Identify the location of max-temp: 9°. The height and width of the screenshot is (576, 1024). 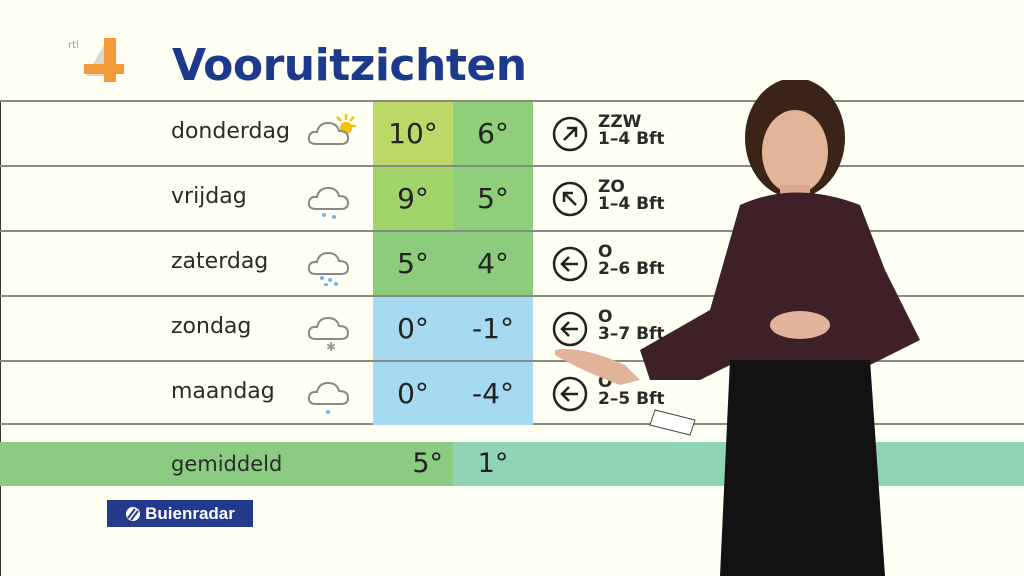
(413, 198).